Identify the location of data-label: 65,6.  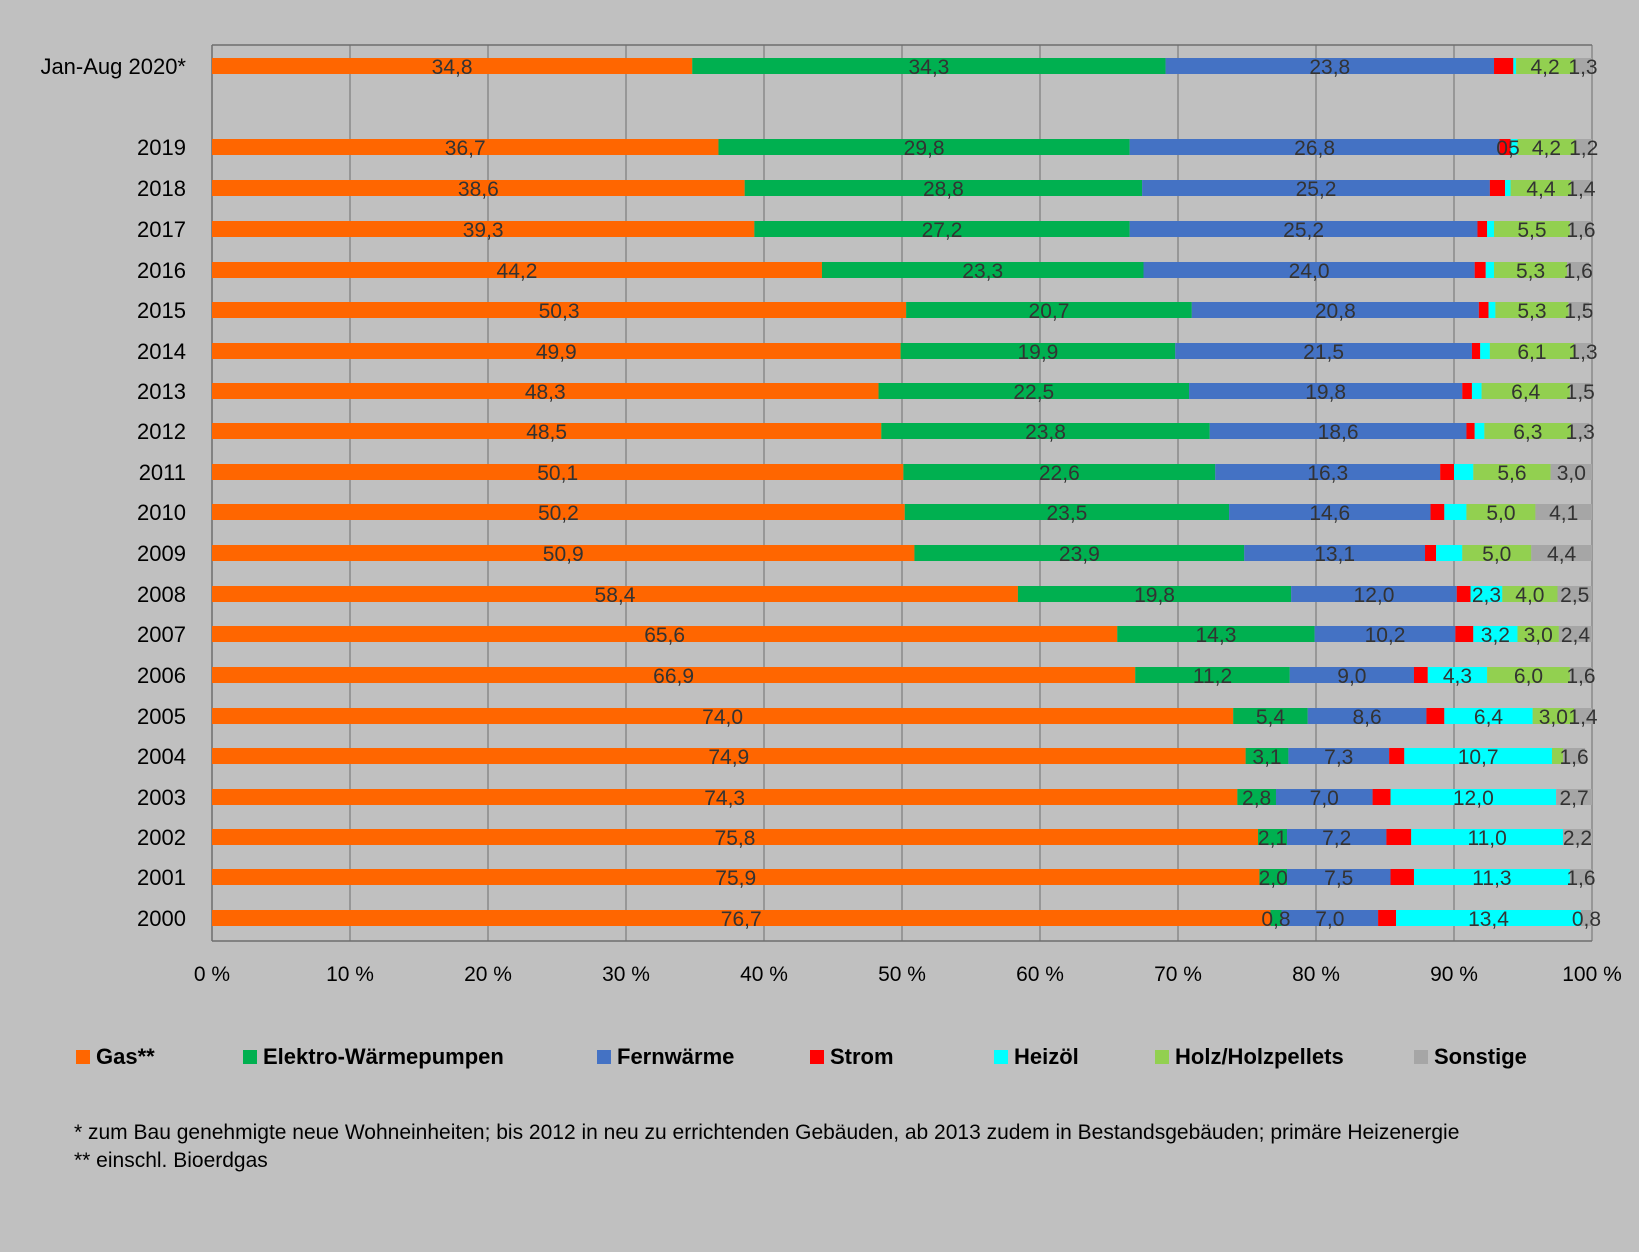
(664, 635).